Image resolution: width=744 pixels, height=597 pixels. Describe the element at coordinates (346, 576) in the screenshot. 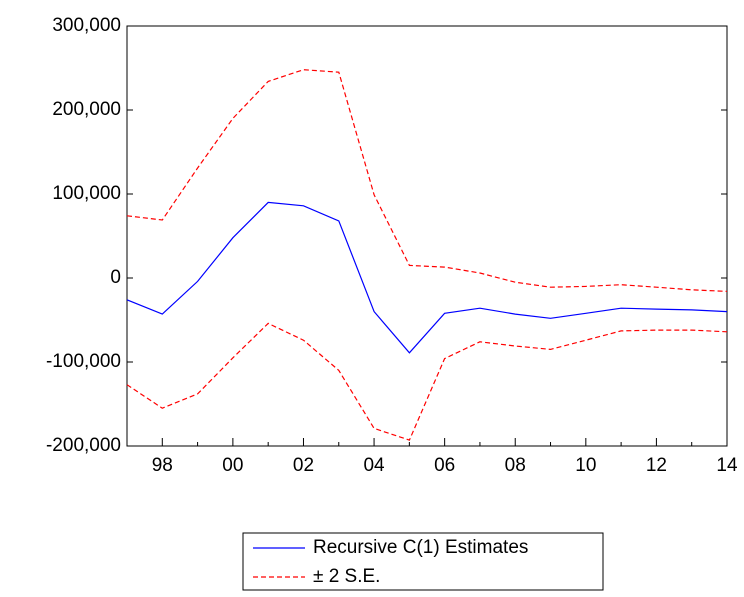

I see `legend-label: ± 2 S.E.` at that location.